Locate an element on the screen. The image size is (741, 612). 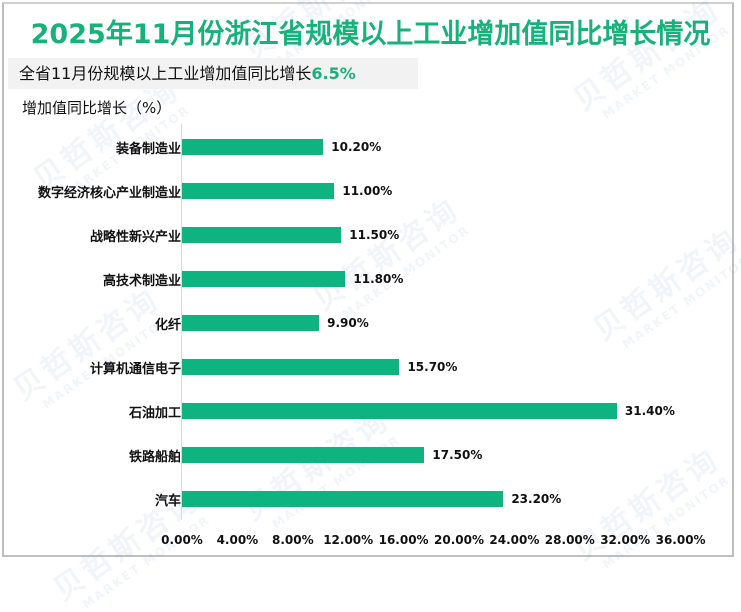
x-tick-label: 8.00% is located at coordinates (292, 540).